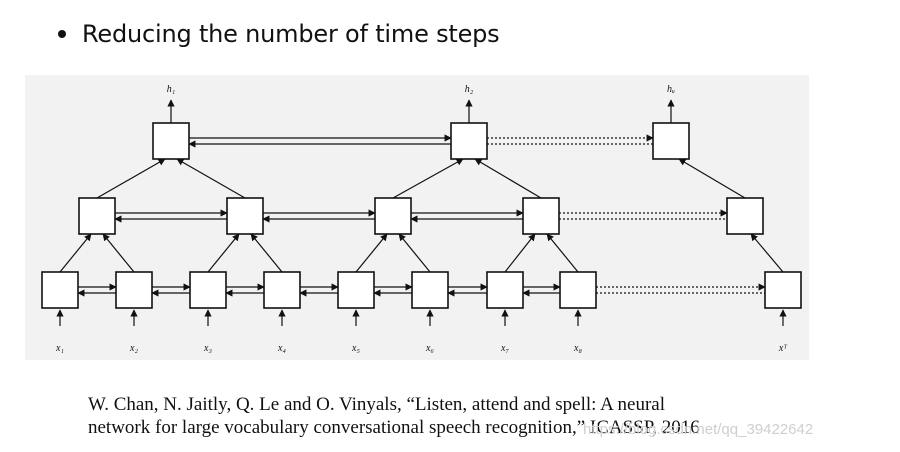 The image size is (900, 452). I want to click on bullet-icon, so click(62, 34).